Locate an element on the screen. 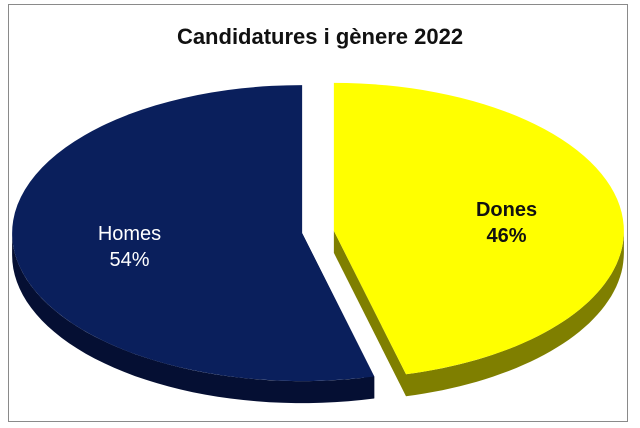  chart-title: Candidatures i gènere 2022 is located at coordinates (320, 36).